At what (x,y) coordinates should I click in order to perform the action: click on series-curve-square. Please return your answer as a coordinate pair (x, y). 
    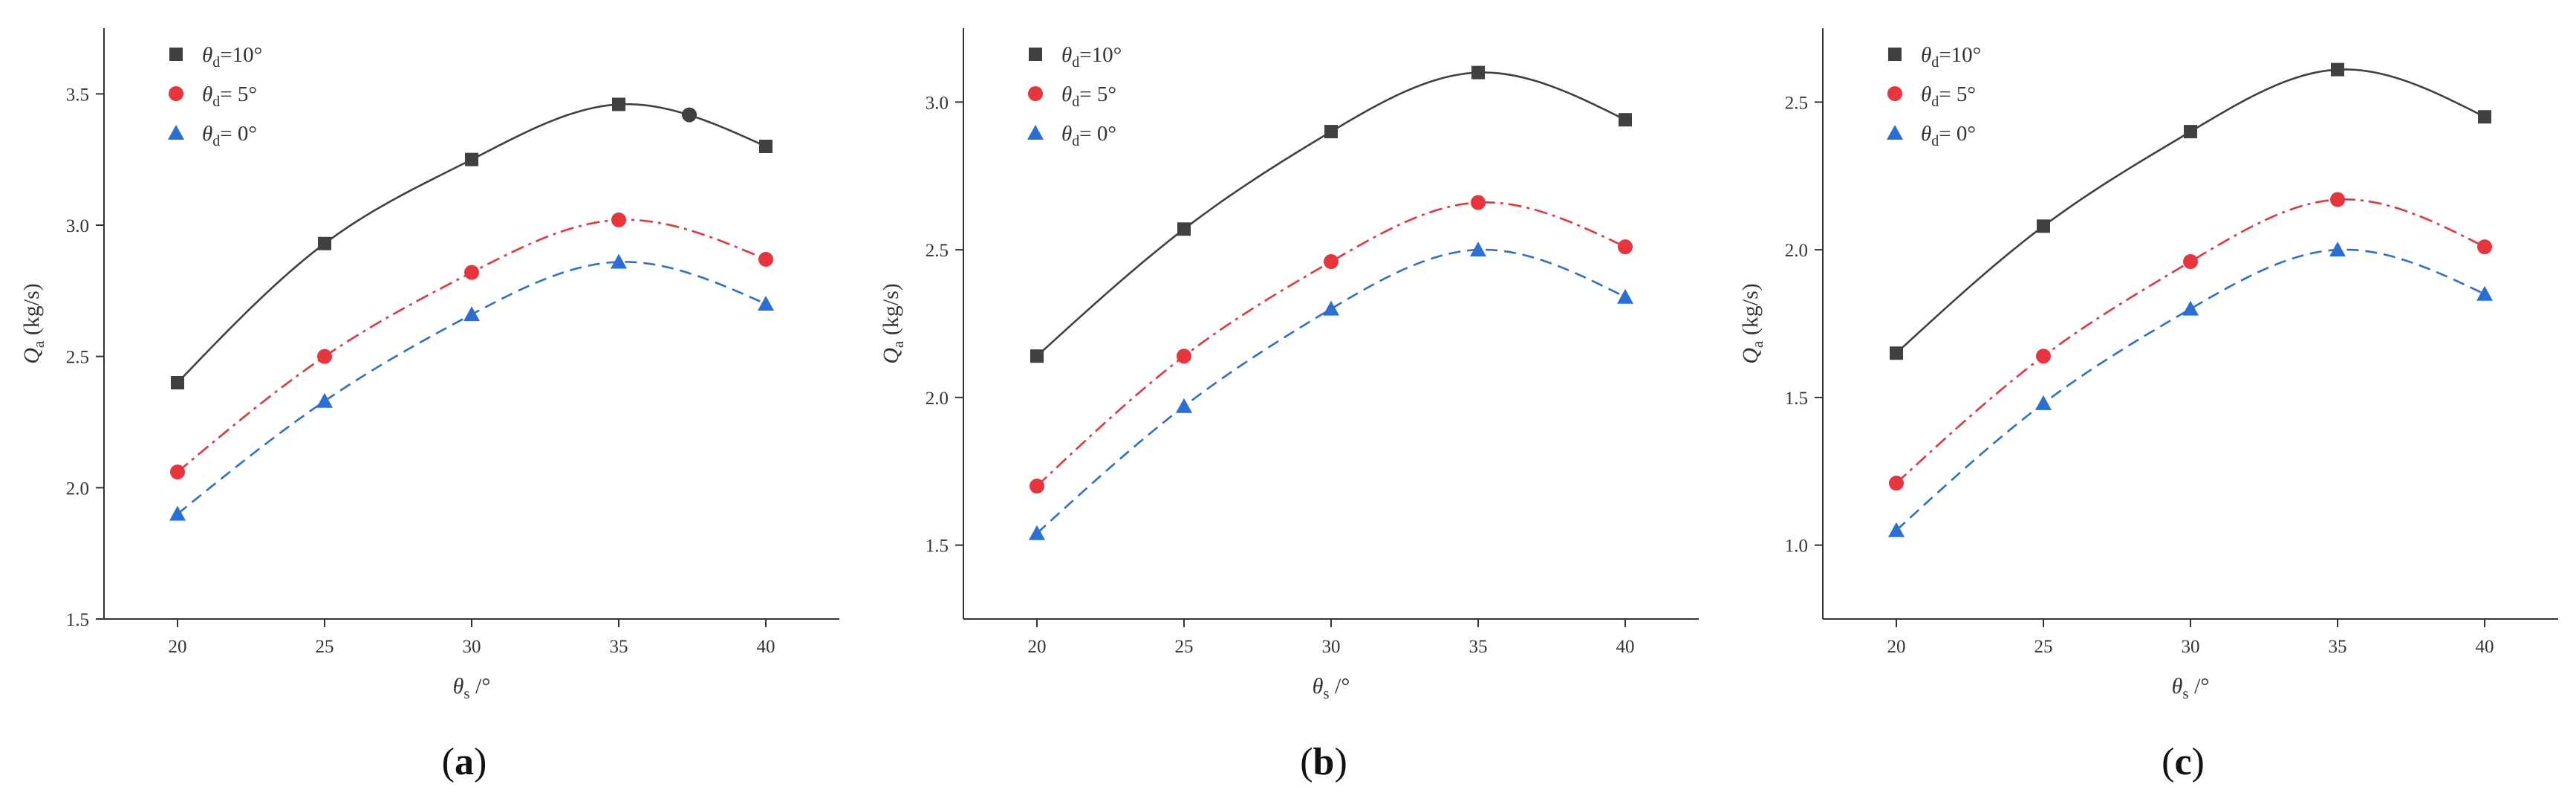
    Looking at the image, I should click on (472, 243).